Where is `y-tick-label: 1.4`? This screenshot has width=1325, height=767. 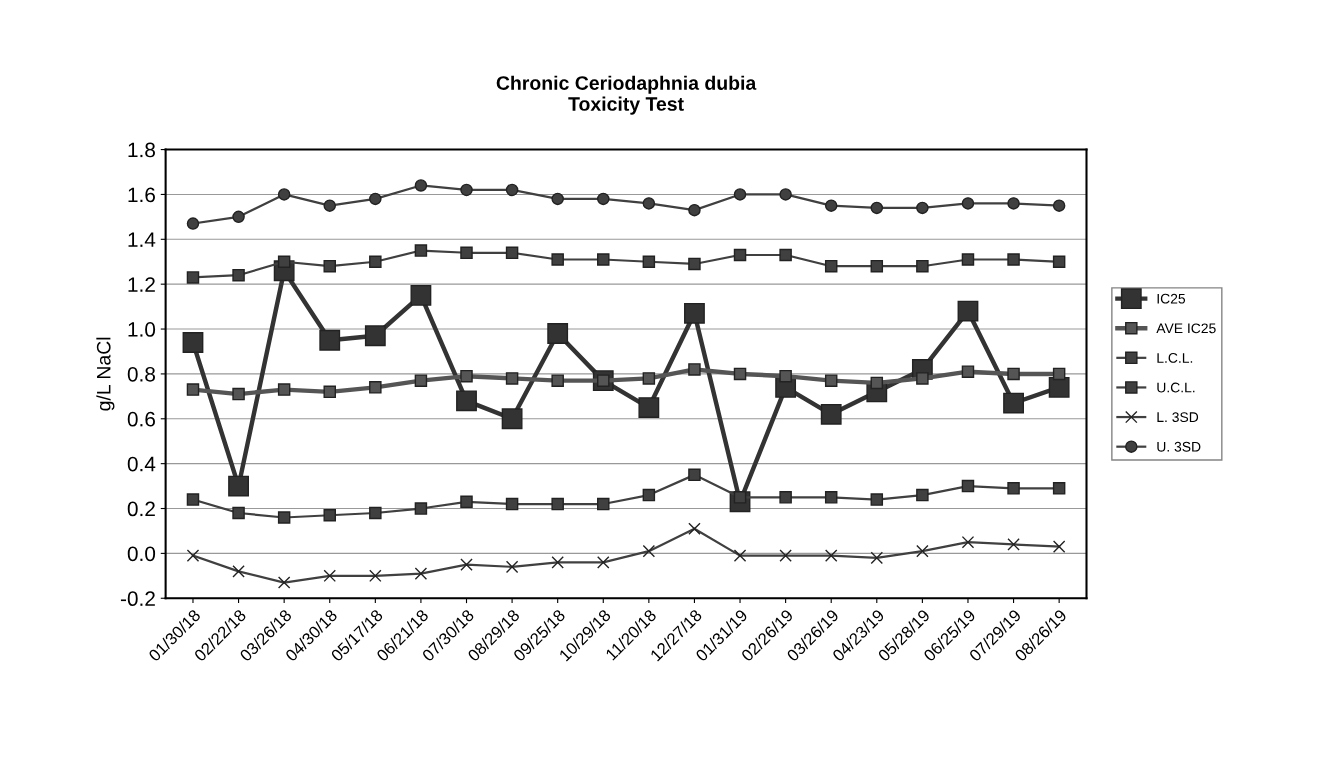 y-tick-label: 1.4 is located at coordinates (142, 239).